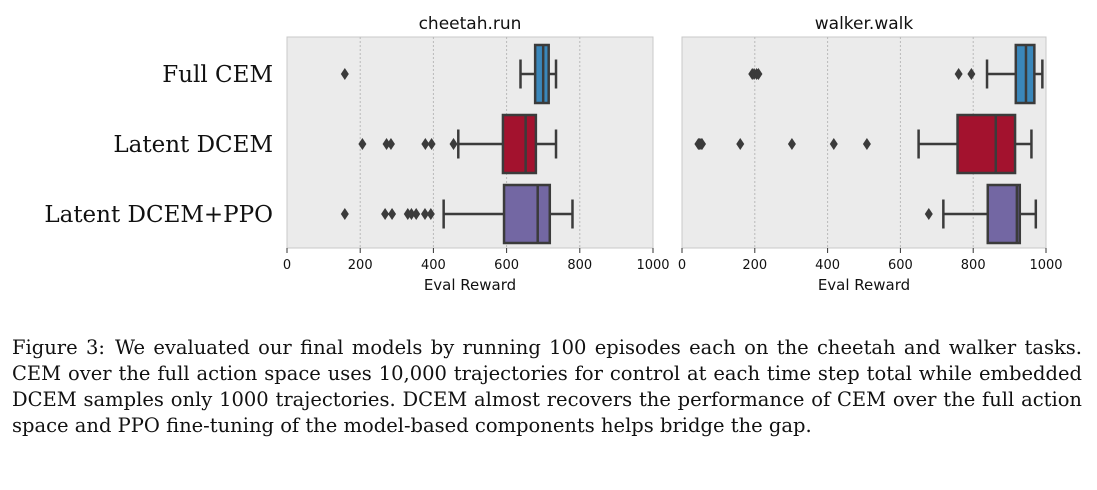 The height and width of the screenshot is (490, 1097). I want to click on panel-0-plot-area, so click(470, 142).